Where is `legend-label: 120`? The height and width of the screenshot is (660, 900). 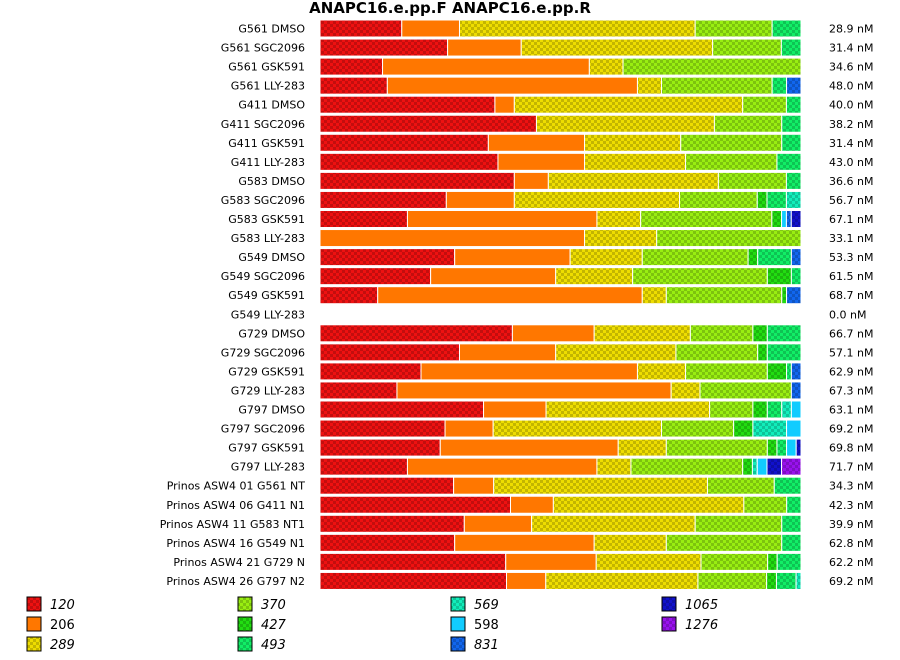 legend-label: 120 is located at coordinates (62, 605).